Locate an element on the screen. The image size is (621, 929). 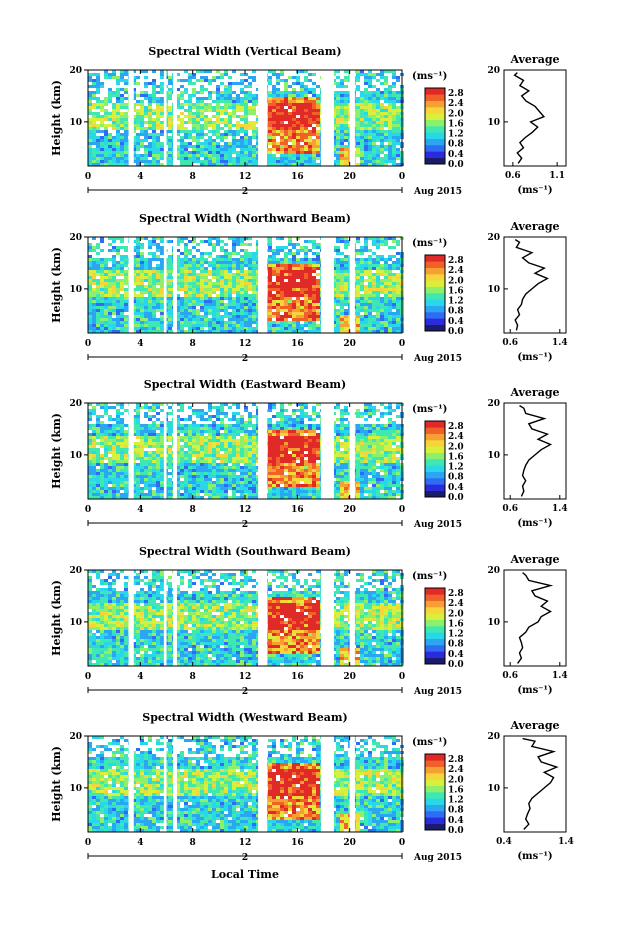
date-day-label: 2 is located at coordinates (245, 359).